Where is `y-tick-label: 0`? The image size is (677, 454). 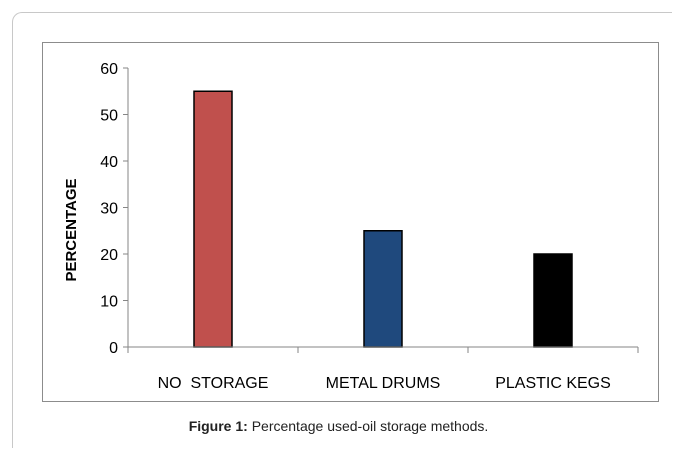
y-tick-label: 0 is located at coordinates (113, 348).